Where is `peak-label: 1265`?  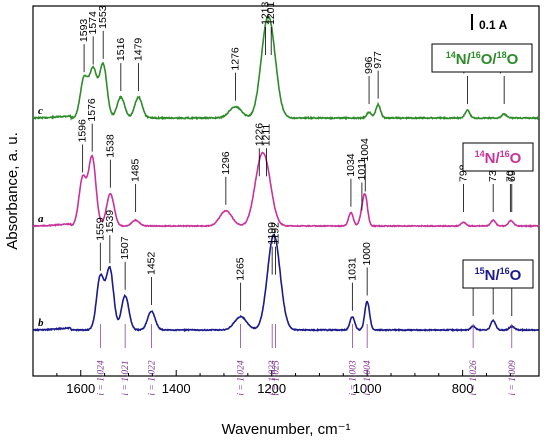 peak-label: 1265 is located at coordinates (241, 269).